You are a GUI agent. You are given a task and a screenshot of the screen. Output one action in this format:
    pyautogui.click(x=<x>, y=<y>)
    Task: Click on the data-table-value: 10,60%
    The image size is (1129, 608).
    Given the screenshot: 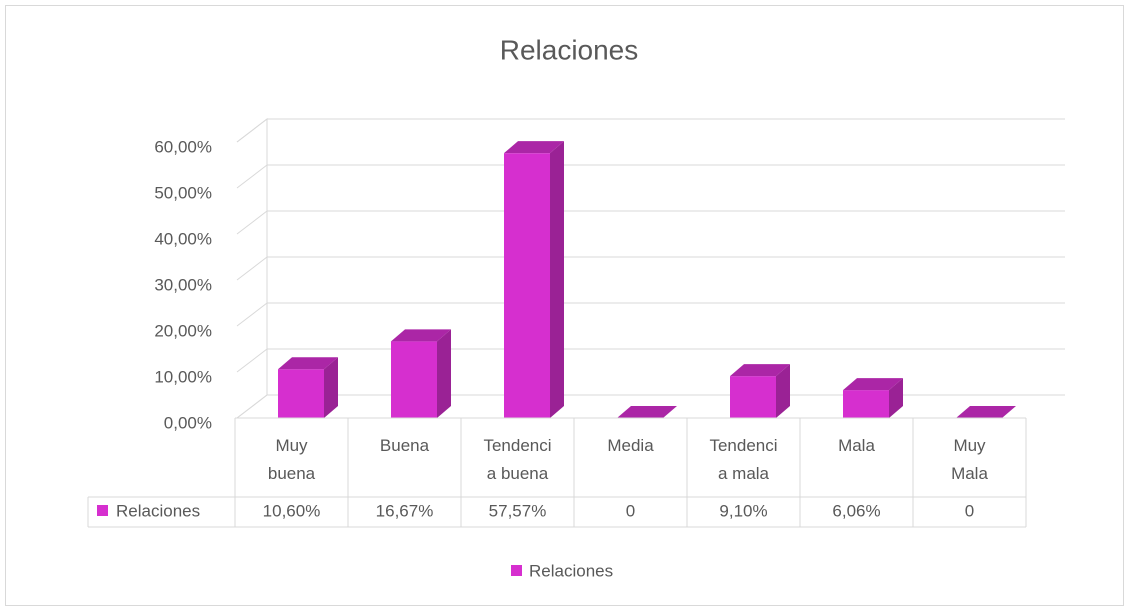 What is the action you would take?
    pyautogui.click(x=292, y=510)
    